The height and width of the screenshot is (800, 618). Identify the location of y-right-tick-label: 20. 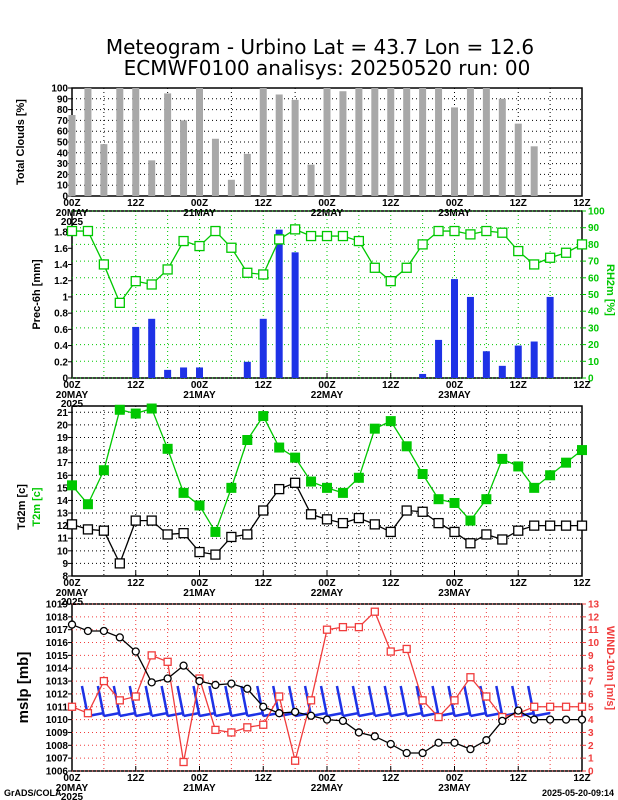
(594, 345).